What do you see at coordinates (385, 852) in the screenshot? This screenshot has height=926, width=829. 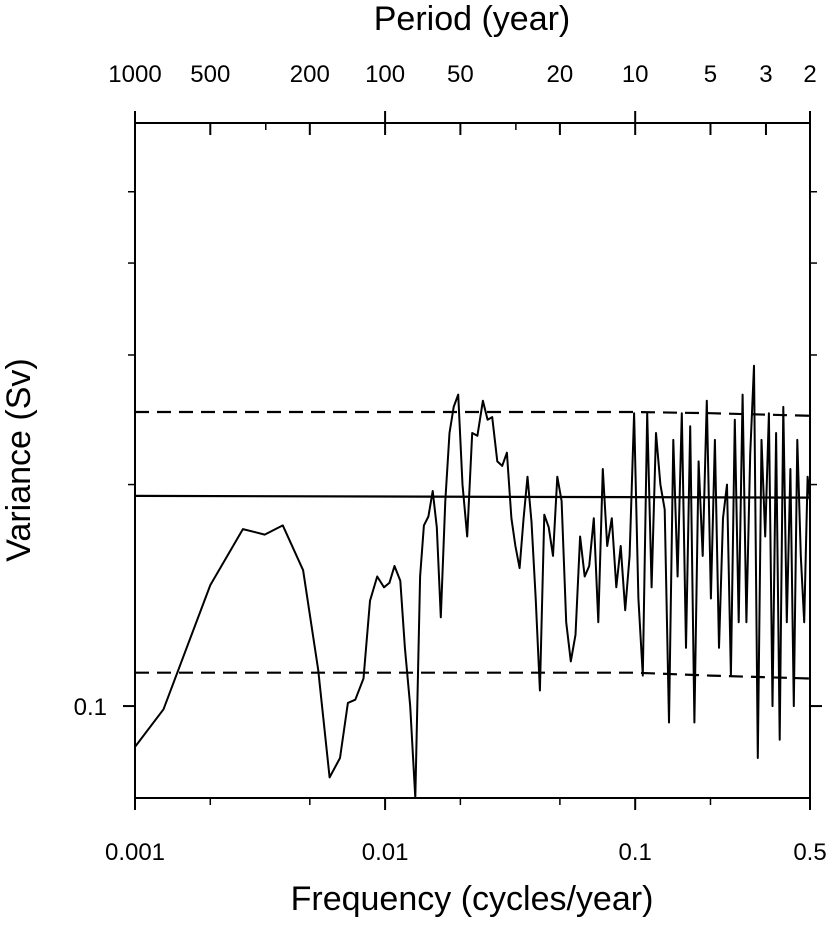 I see `x-tick-label: 0.01` at bounding box center [385, 852].